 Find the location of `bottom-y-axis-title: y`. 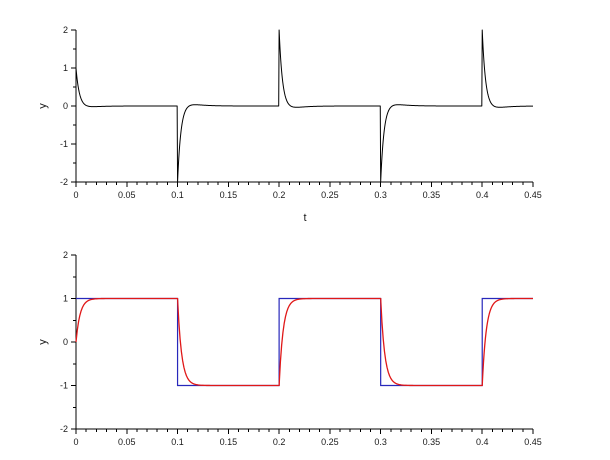

bottom-y-axis-title: y is located at coordinates (43, 342).